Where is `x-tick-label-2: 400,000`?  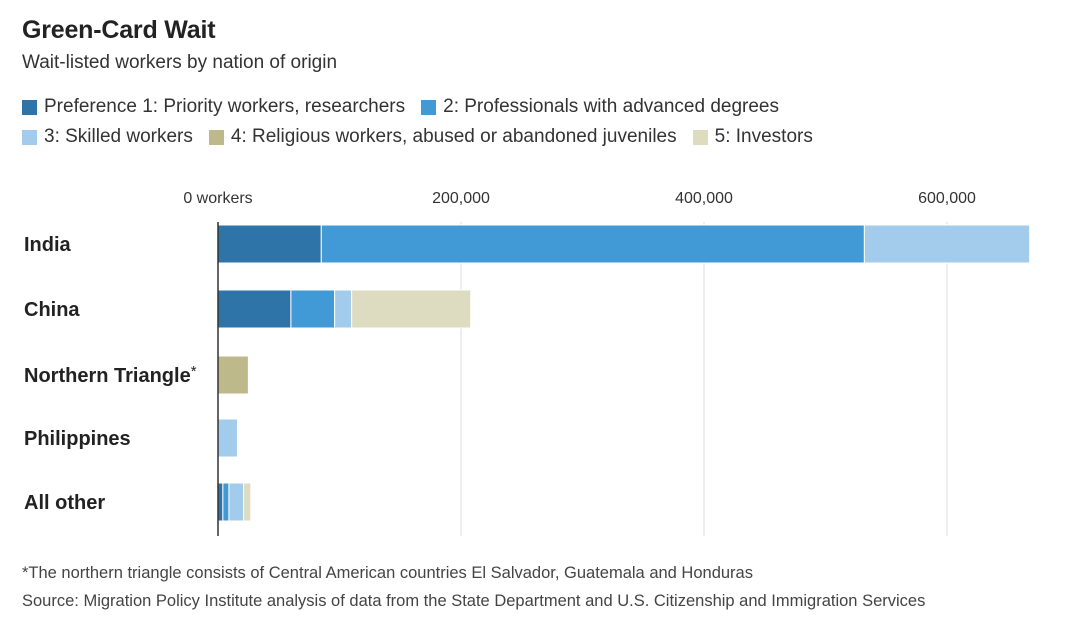 x-tick-label-2: 400,000 is located at coordinates (704, 198).